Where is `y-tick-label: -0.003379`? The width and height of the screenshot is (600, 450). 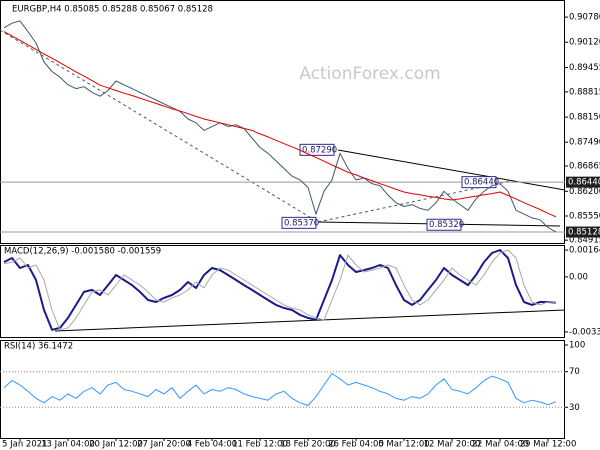
y-tick-label: -0.003379 is located at coordinates (584, 332).